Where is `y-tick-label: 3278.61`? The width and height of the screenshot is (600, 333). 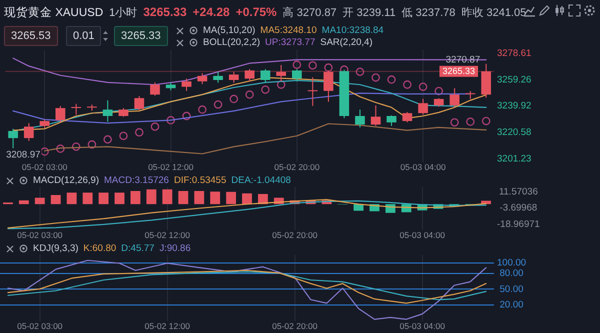 y-tick-label: 3278.61 is located at coordinates (514, 53).